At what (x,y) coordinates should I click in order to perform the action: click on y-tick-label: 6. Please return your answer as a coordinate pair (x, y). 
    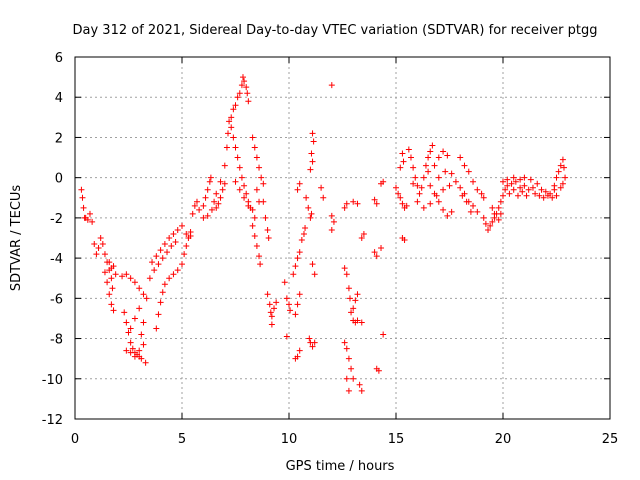
    Looking at the image, I should click on (59, 58).